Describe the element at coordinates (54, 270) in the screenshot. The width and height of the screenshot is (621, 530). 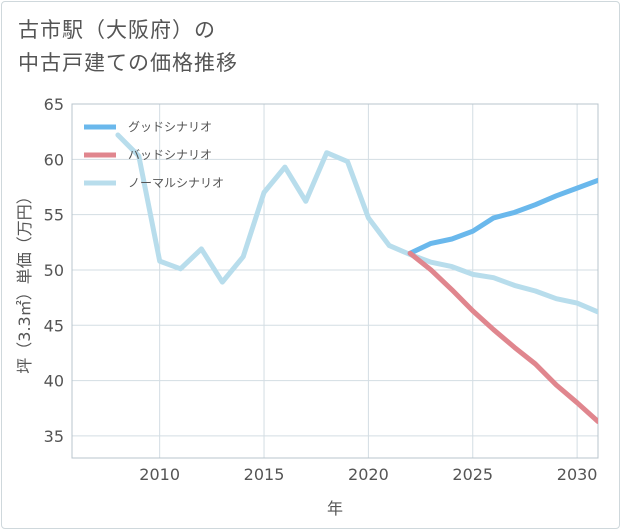
I see `y-tick-label: 50` at that location.